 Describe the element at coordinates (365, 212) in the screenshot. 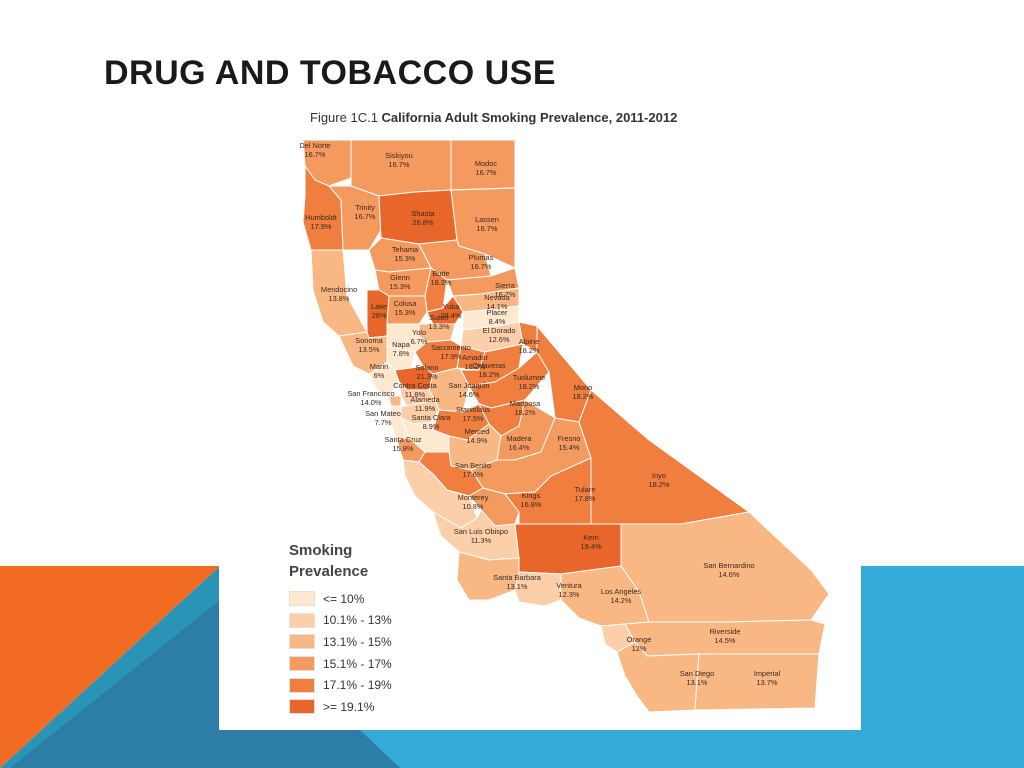

I see `county-label-trinity: Trinity 16.7%` at that location.